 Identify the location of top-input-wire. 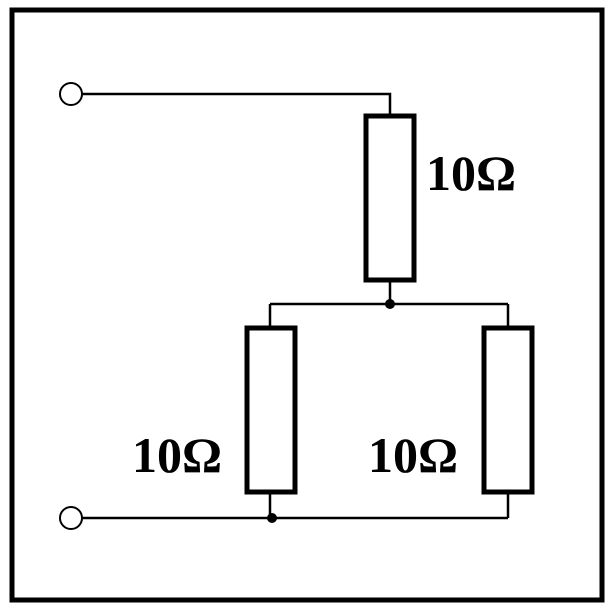
(237, 104).